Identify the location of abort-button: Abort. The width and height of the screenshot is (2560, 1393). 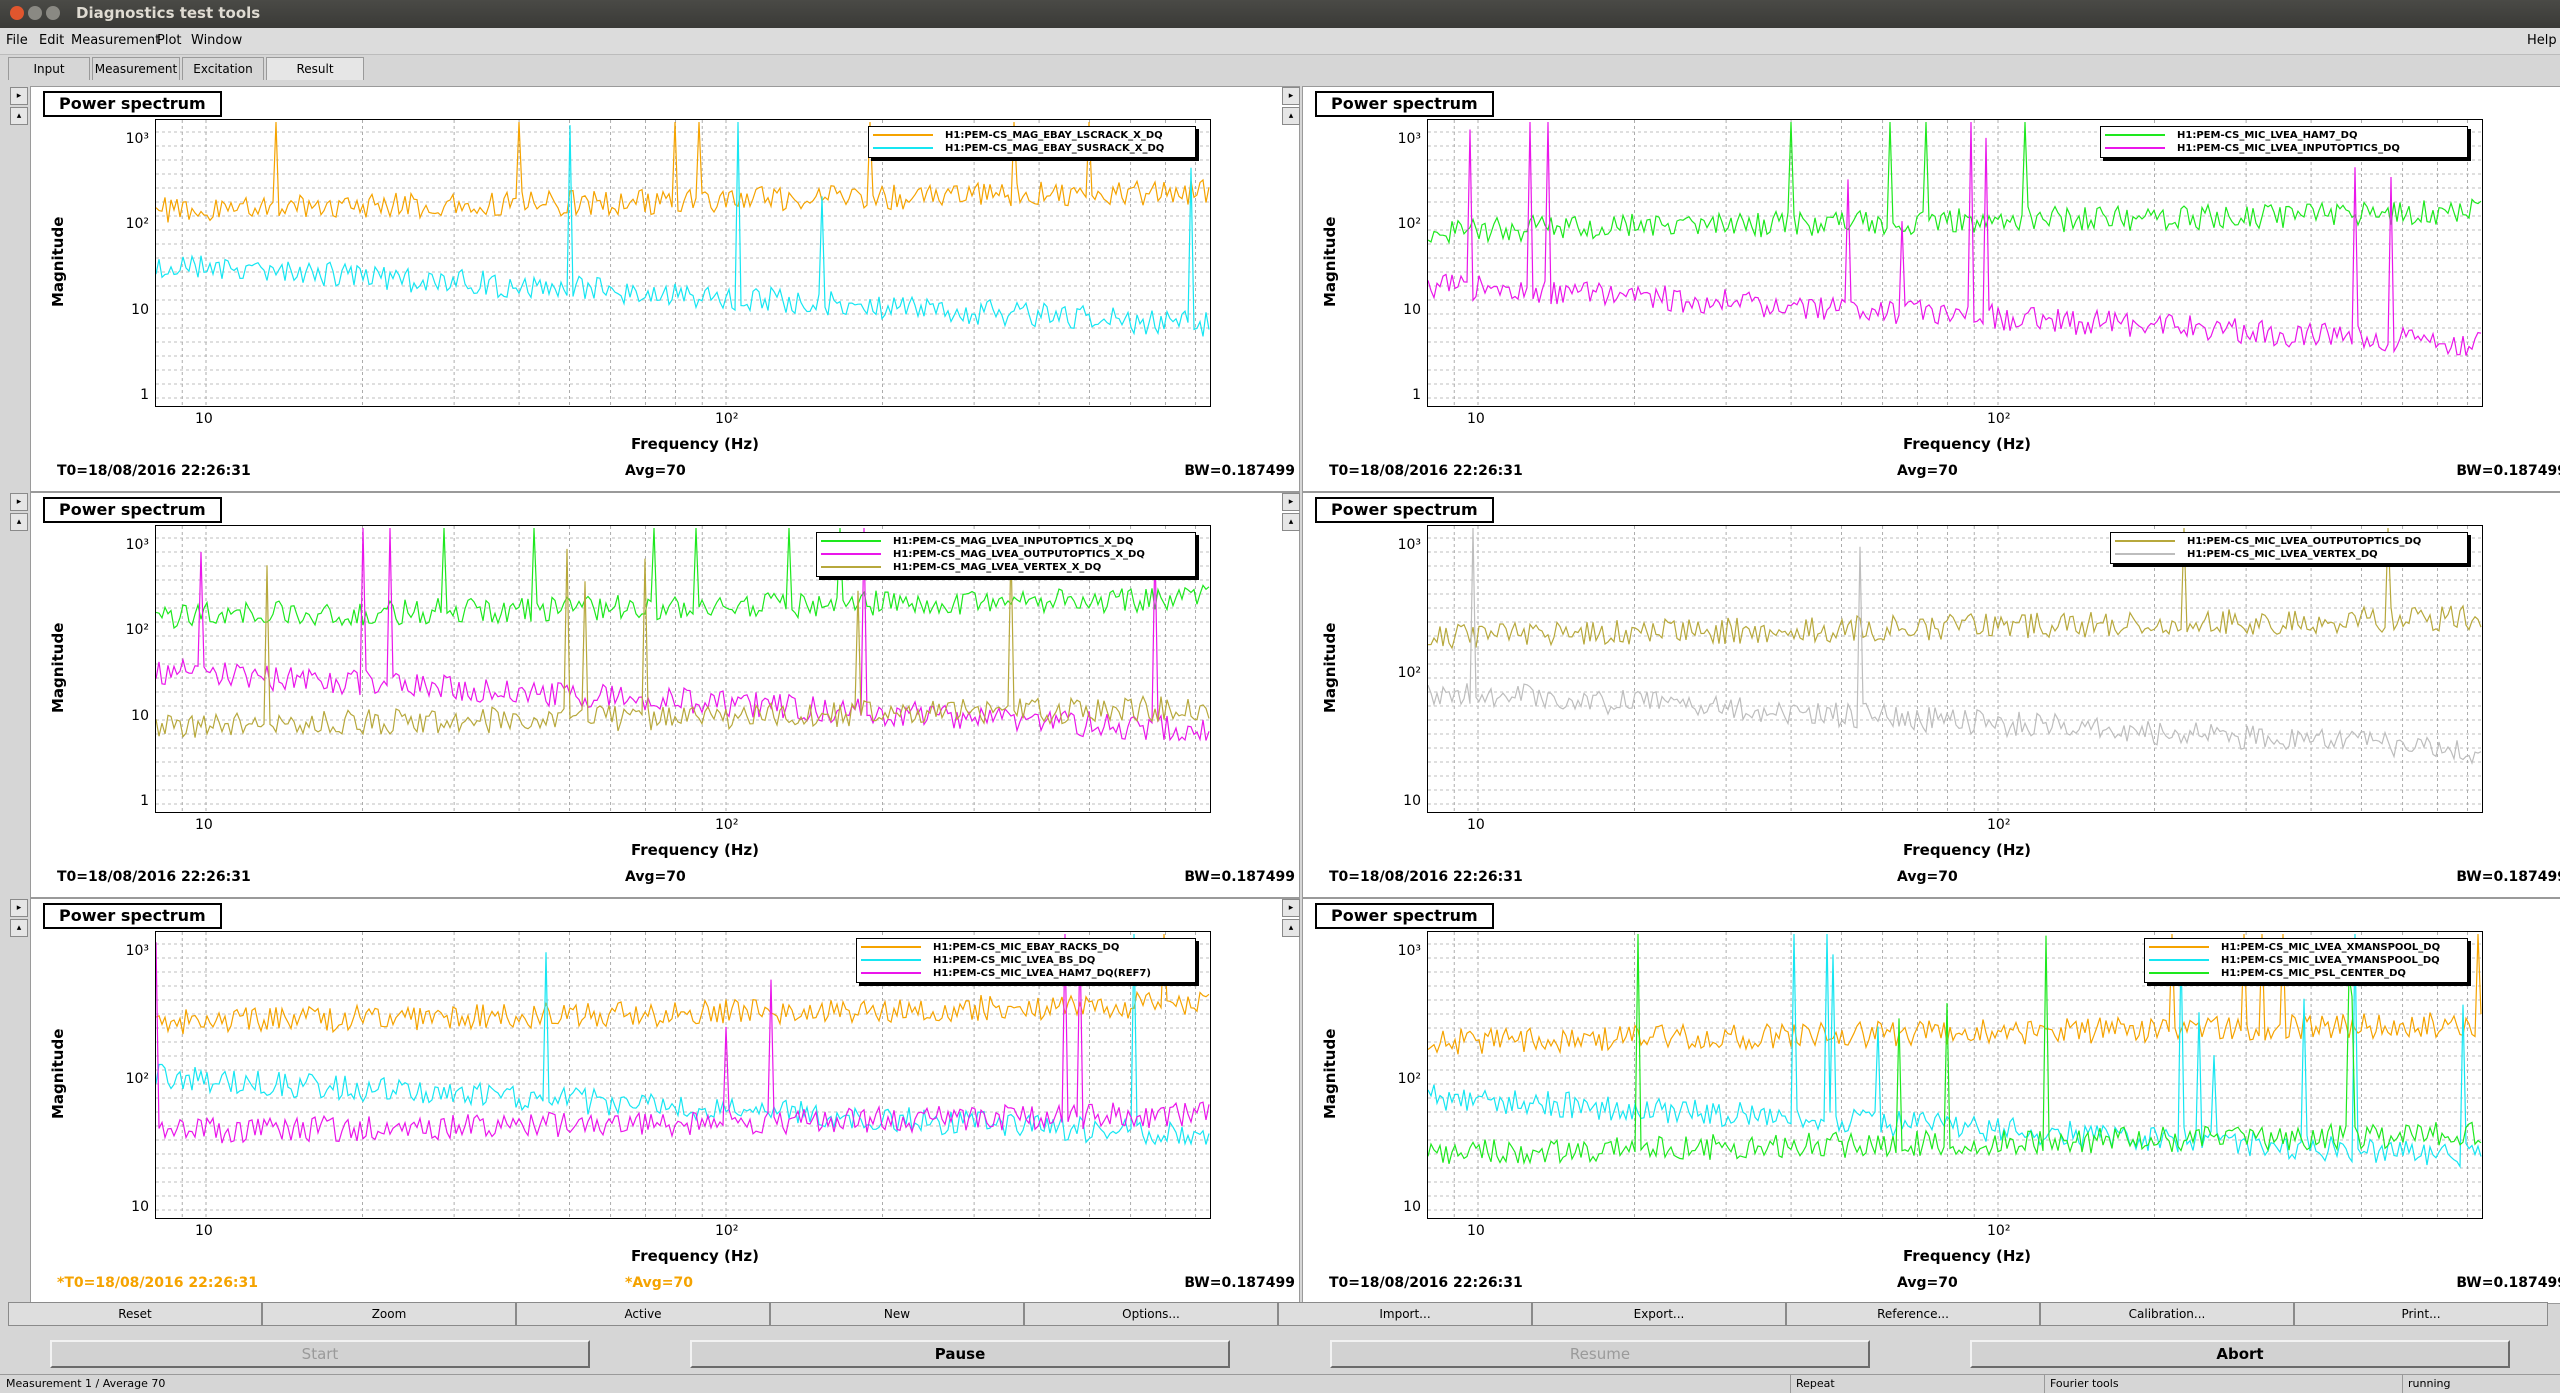
(2240, 1354).